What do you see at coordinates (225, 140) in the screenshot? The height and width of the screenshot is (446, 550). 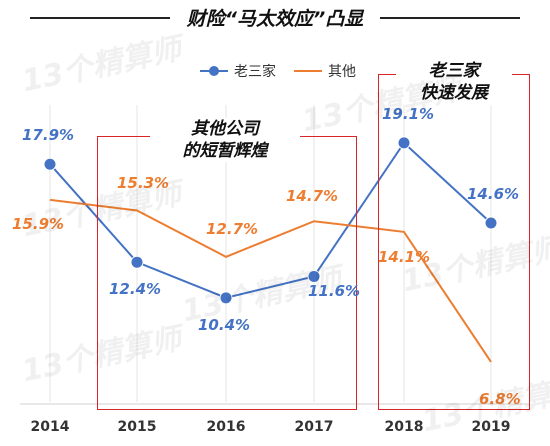 I see `annotation-label-others: 其他公司 的短暂辉煌` at bounding box center [225, 140].